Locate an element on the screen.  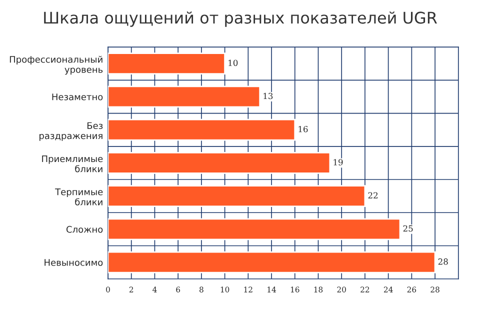
y-tick-label: Приемлимые блики is located at coordinates (72, 163).